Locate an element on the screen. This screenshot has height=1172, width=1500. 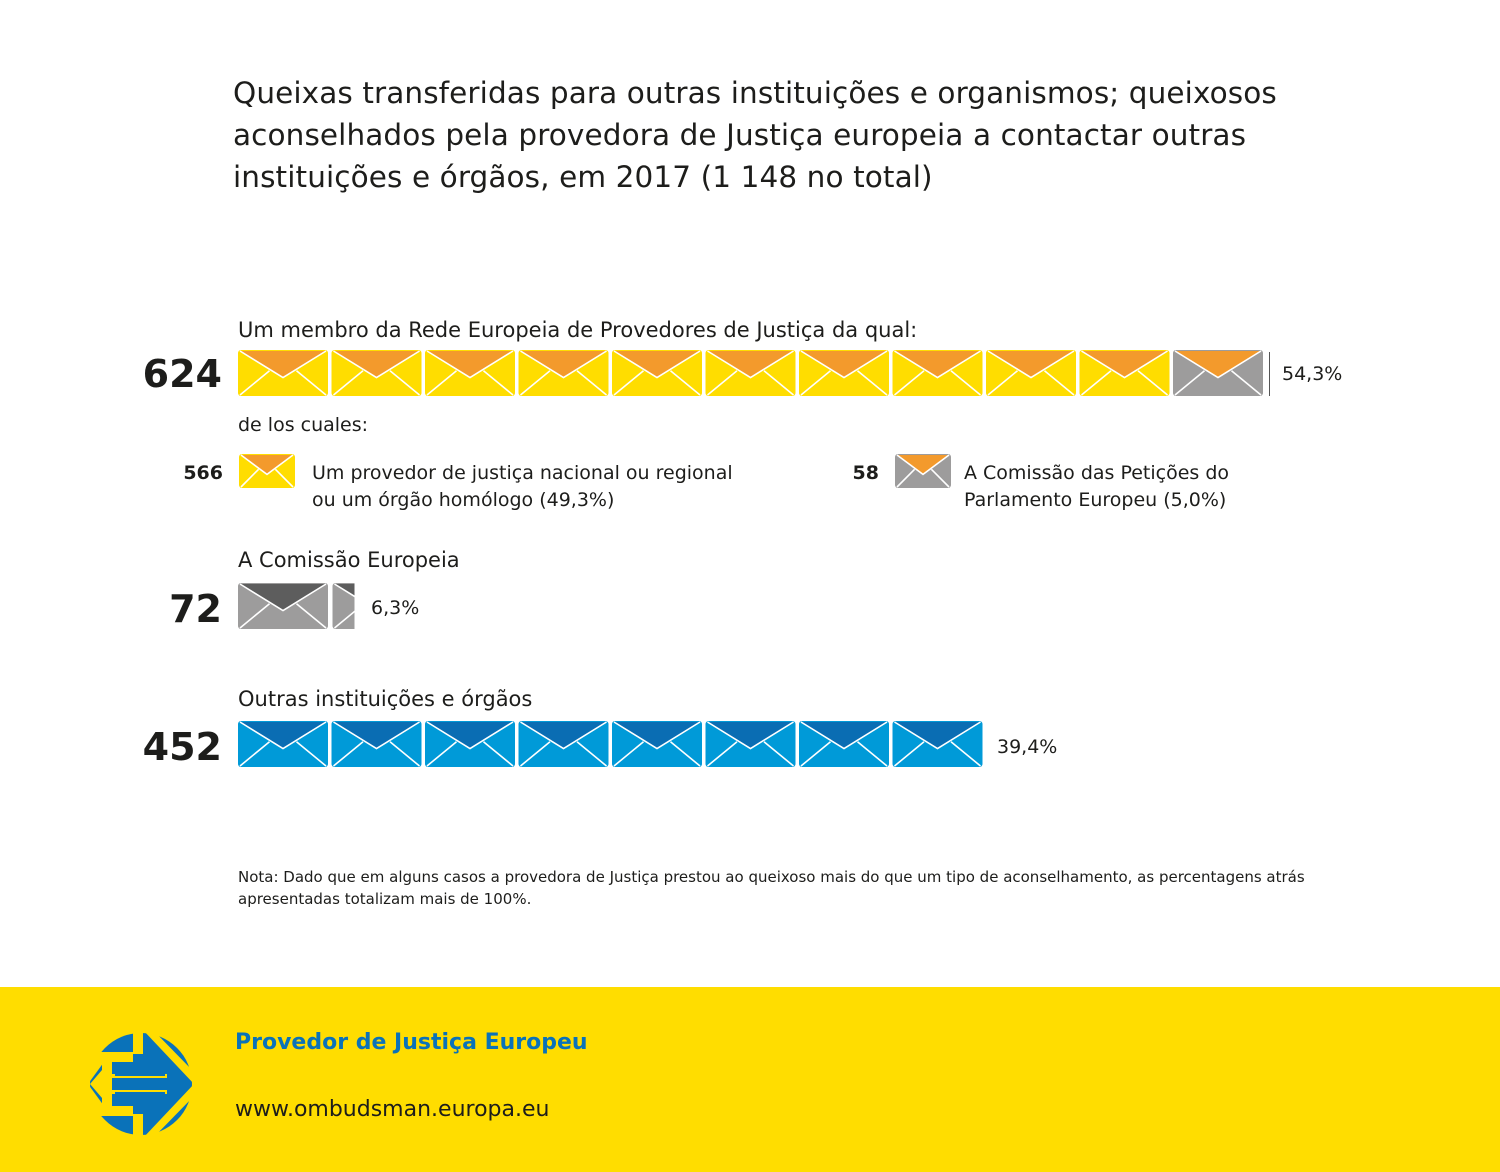
value-other: 452 is located at coordinates (182, 747).